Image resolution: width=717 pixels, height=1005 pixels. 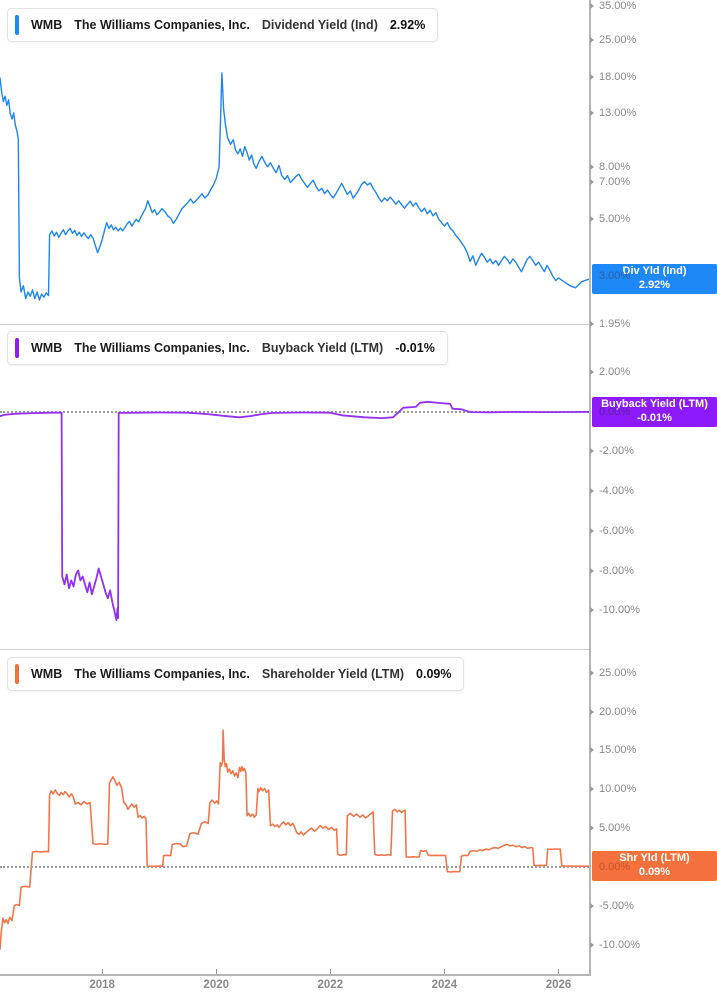 What do you see at coordinates (616, 570) in the screenshot?
I see `y-axis-tick-label: -8.00%` at bounding box center [616, 570].